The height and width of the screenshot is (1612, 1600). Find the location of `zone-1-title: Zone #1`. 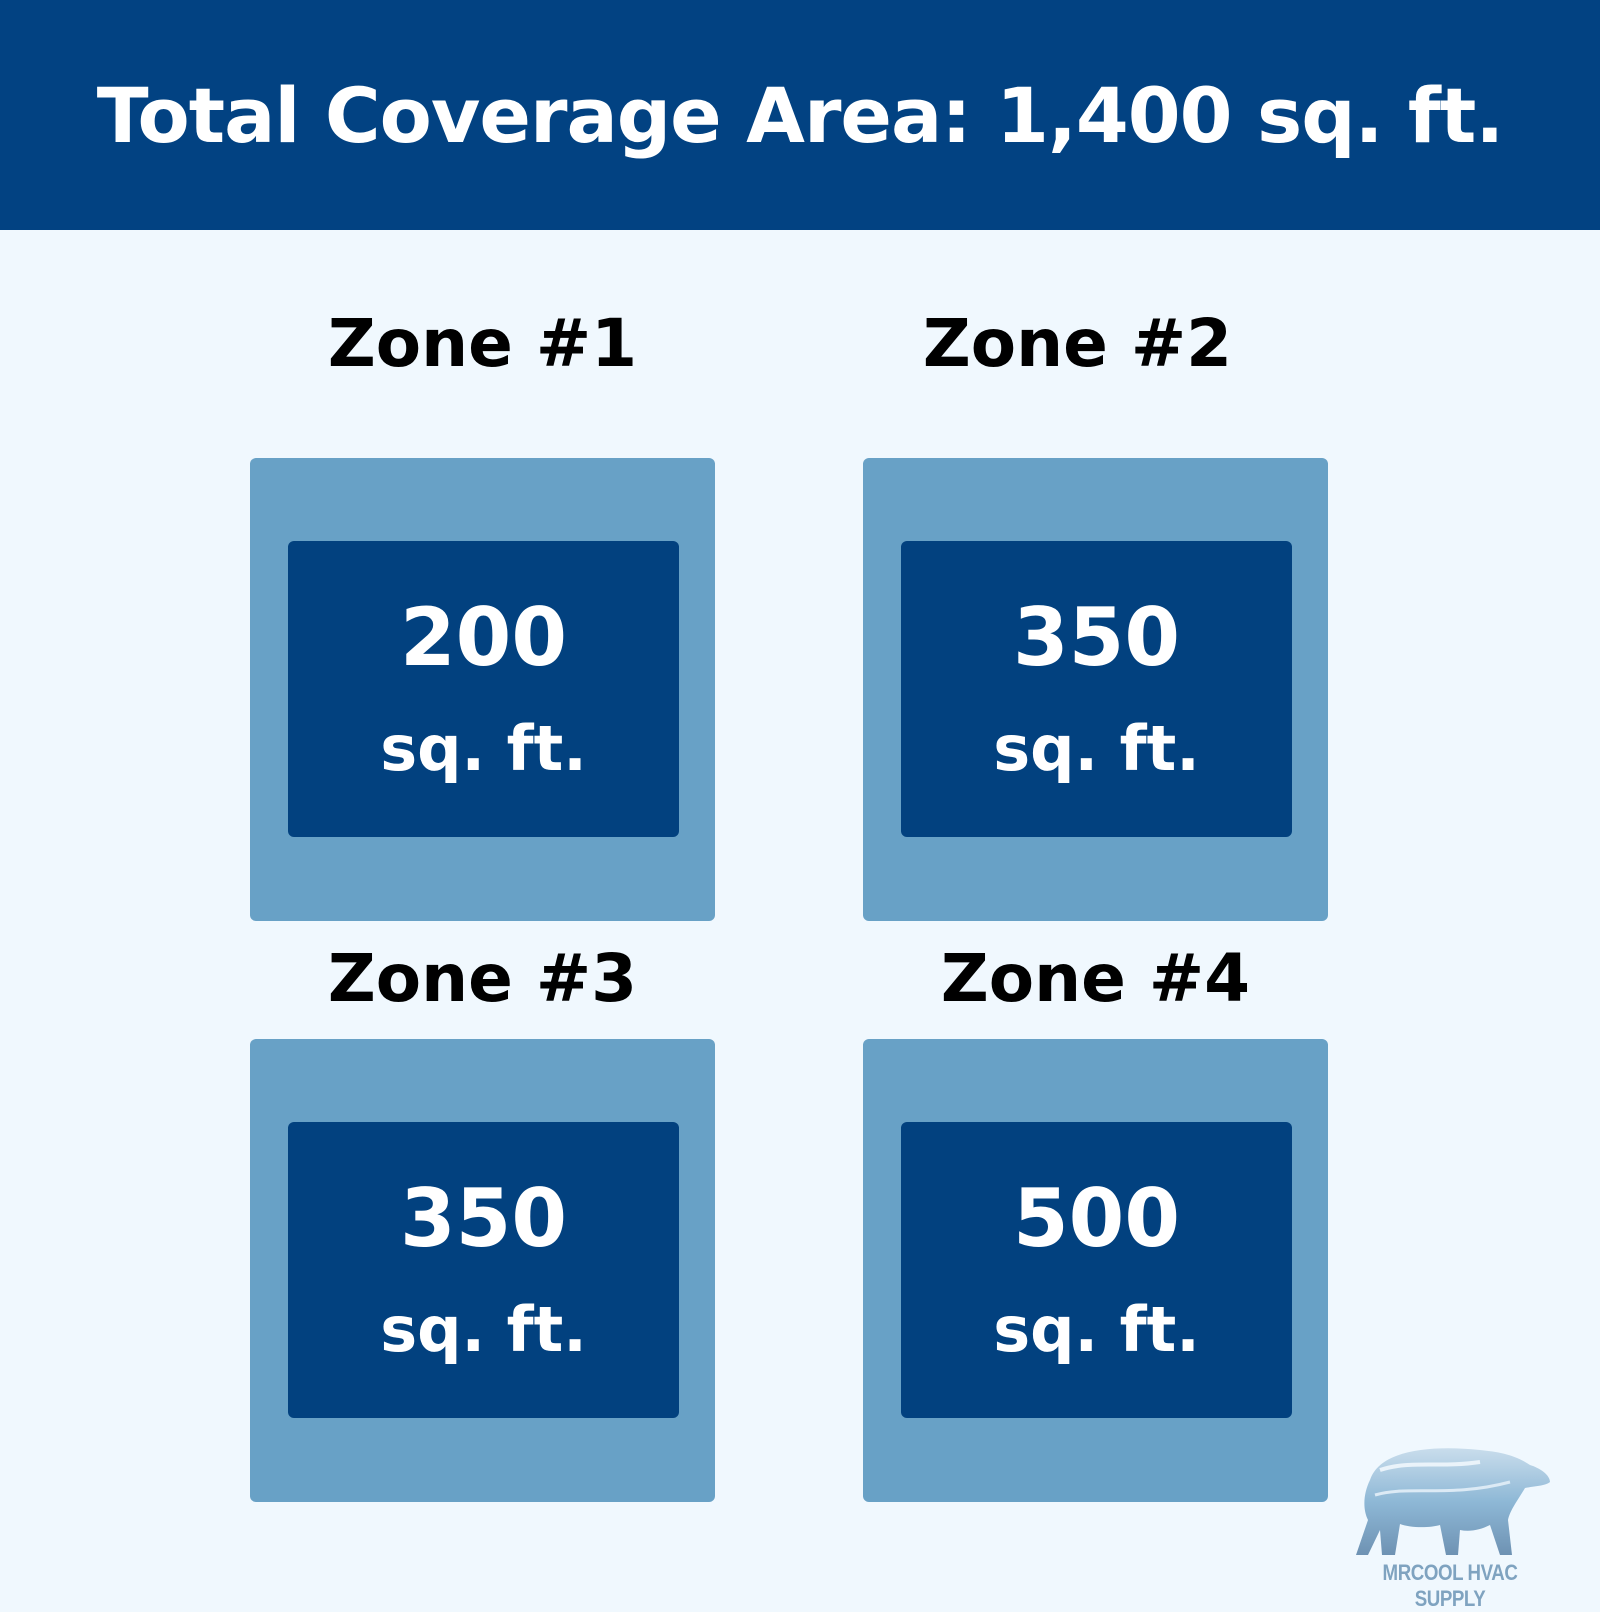

zone-1-title: Zone #1 is located at coordinates (482, 343).